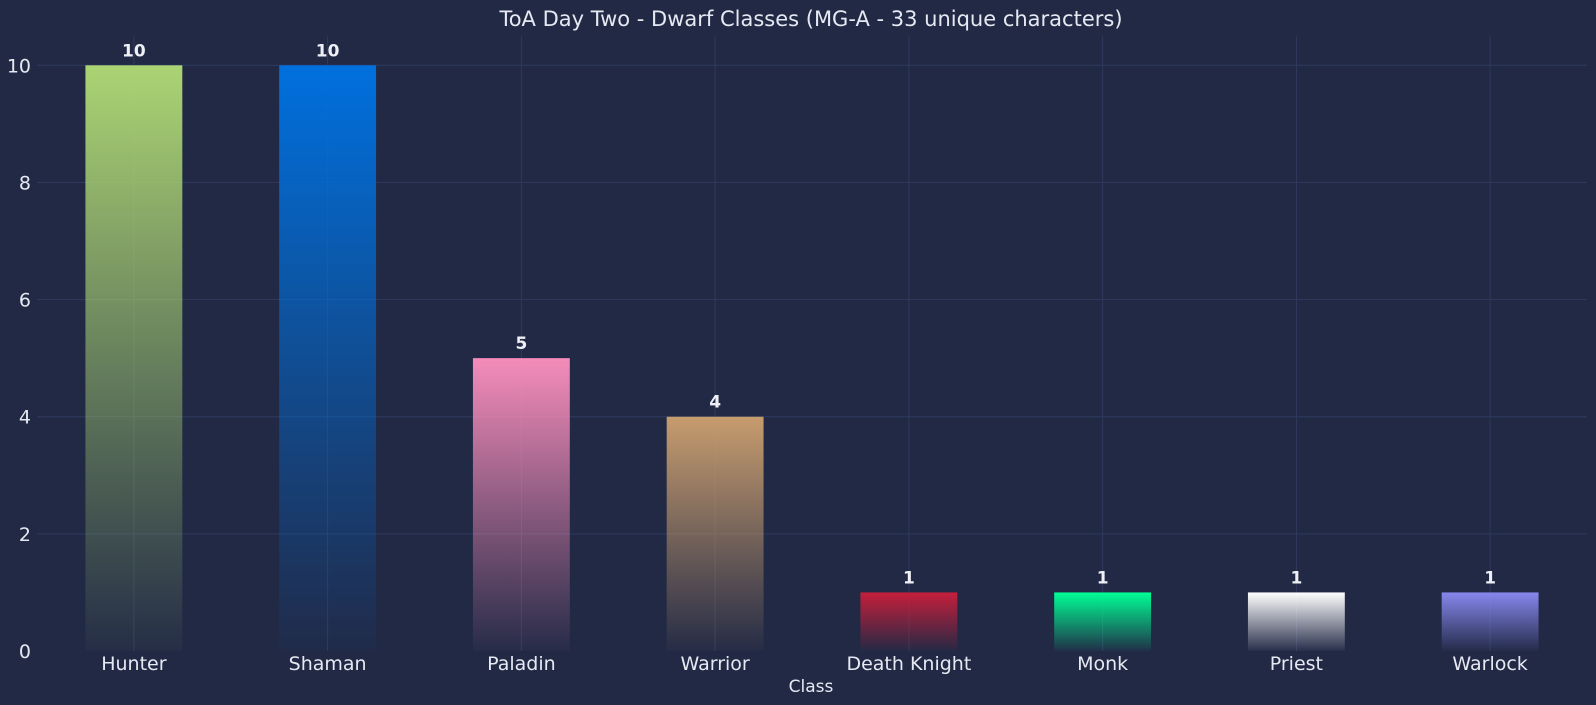 The image size is (1596, 705). I want to click on bar-shaman, so click(328, 358).